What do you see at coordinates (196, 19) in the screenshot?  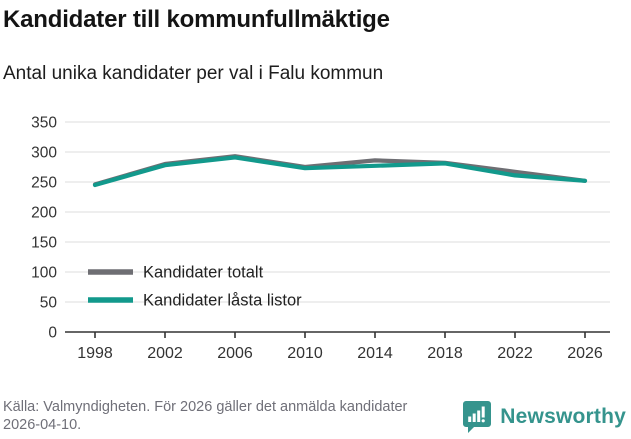 I see `chart-title: Kandidater till kommunfullmäktige` at bounding box center [196, 19].